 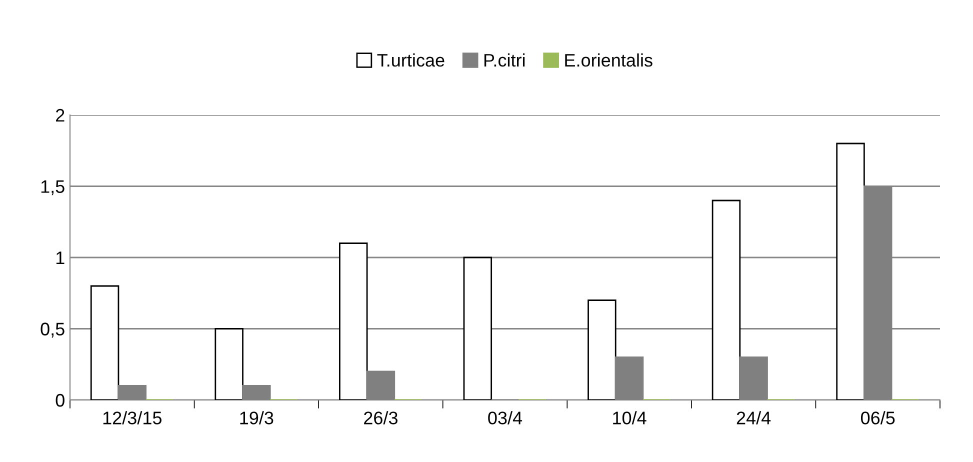 I want to click on x-tick-label: 12/3/15, so click(x=132, y=417).